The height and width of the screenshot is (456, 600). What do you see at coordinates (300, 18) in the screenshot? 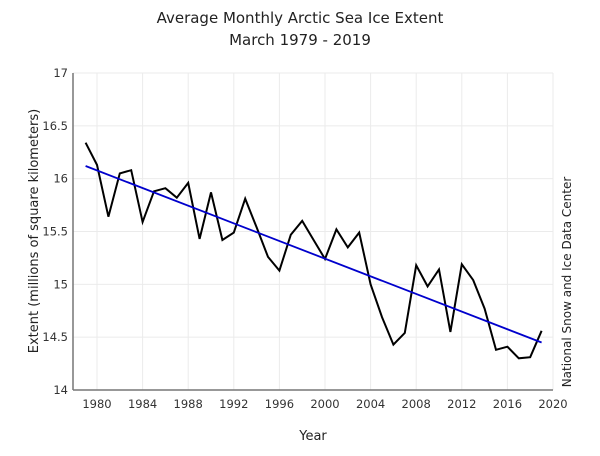
I see `chart-title: Average Monthly Arctic Sea Ice Extent` at bounding box center [300, 18].